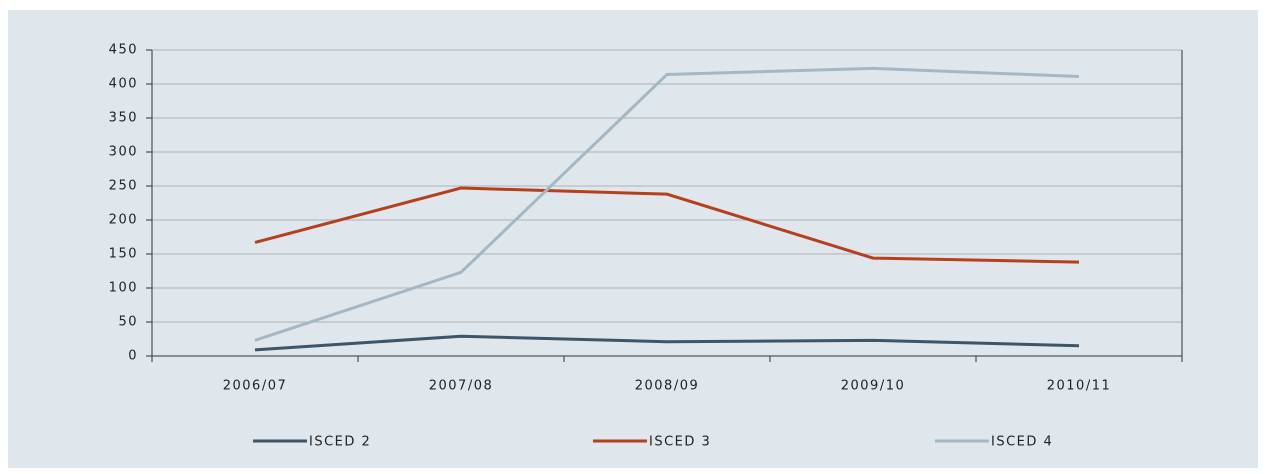 Image resolution: width=1266 pixels, height=474 pixels. Describe the element at coordinates (680, 442) in the screenshot. I see `legend-label: ISCED 3` at that location.